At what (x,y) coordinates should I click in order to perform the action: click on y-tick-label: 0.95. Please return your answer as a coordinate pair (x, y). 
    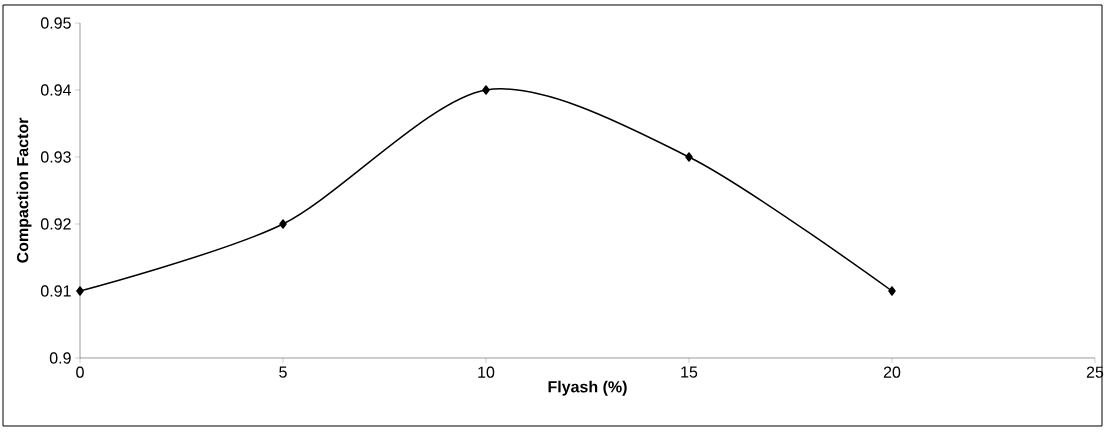
    Looking at the image, I should click on (55, 23).